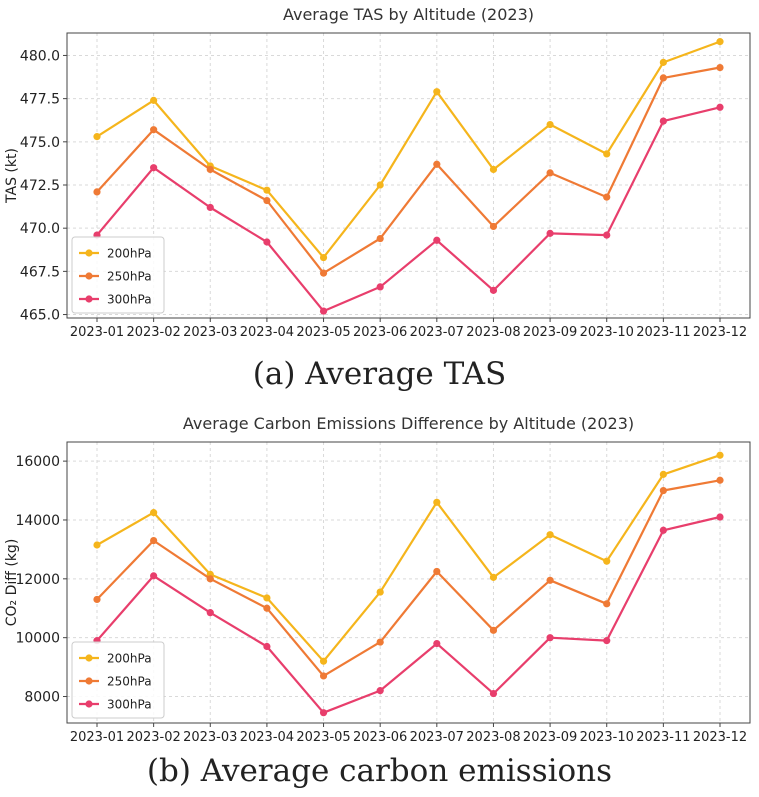 This screenshot has width=759, height=797. What do you see at coordinates (323, 332) in the screenshot?
I see `x-tick-label: 2023-05` at bounding box center [323, 332].